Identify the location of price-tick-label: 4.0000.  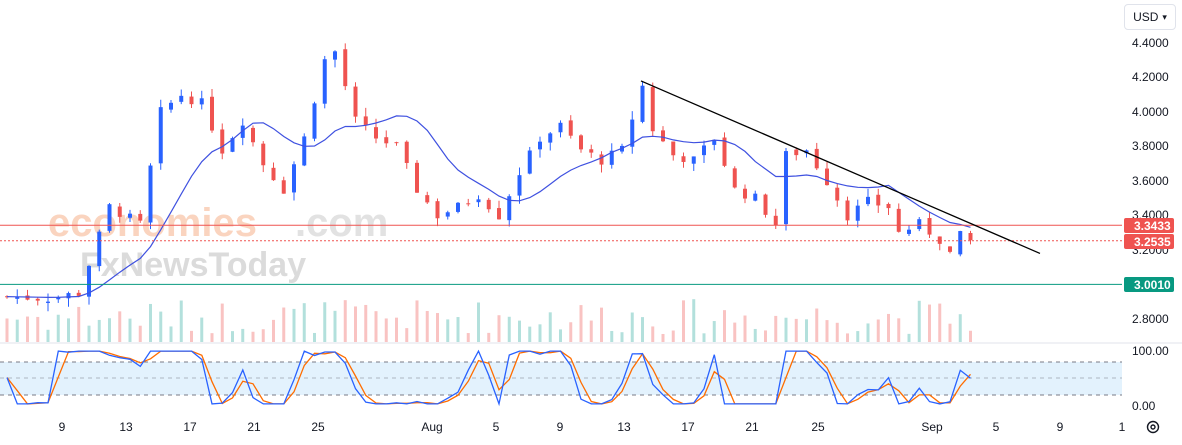
(1150, 112).